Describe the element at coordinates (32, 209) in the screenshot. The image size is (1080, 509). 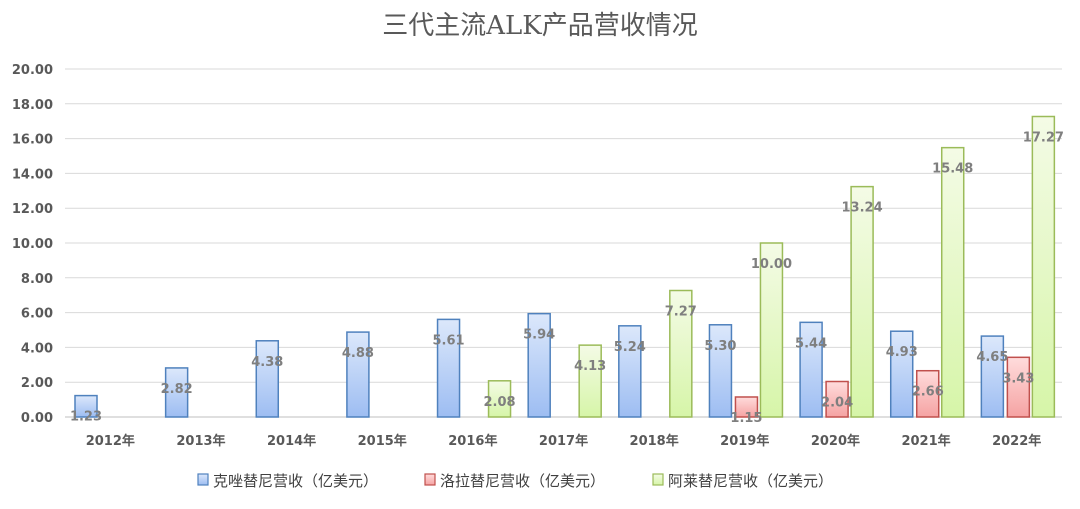
I see `y-tick-label: 12.00` at that location.